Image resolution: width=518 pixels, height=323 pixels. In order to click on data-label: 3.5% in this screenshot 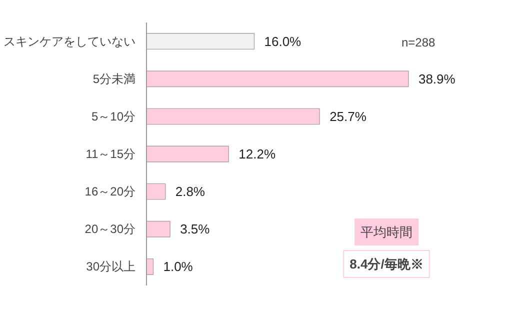, I will do `click(195, 229)`.